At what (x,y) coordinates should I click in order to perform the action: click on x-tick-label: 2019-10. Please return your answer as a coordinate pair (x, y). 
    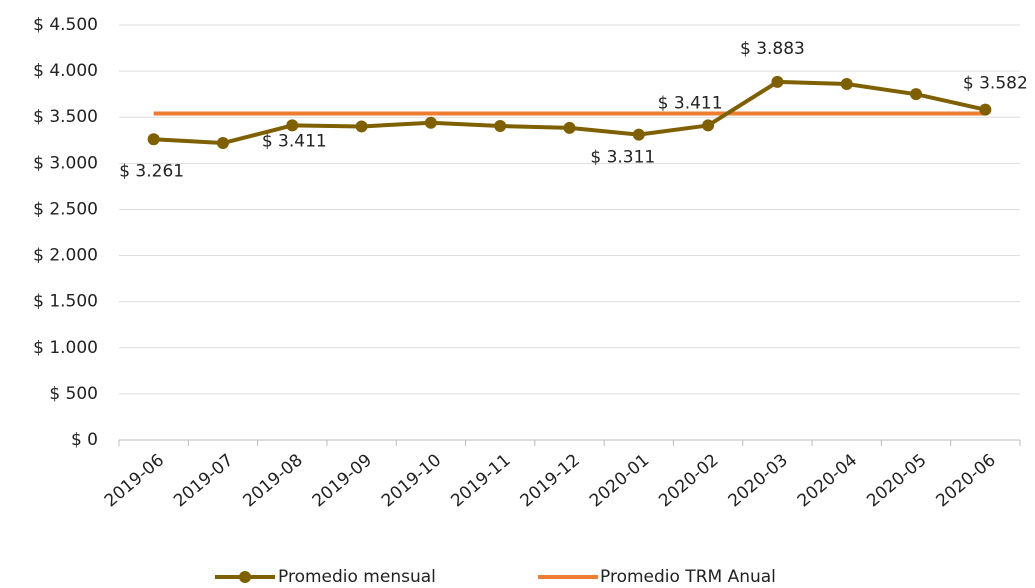
    Looking at the image, I should click on (411, 480).